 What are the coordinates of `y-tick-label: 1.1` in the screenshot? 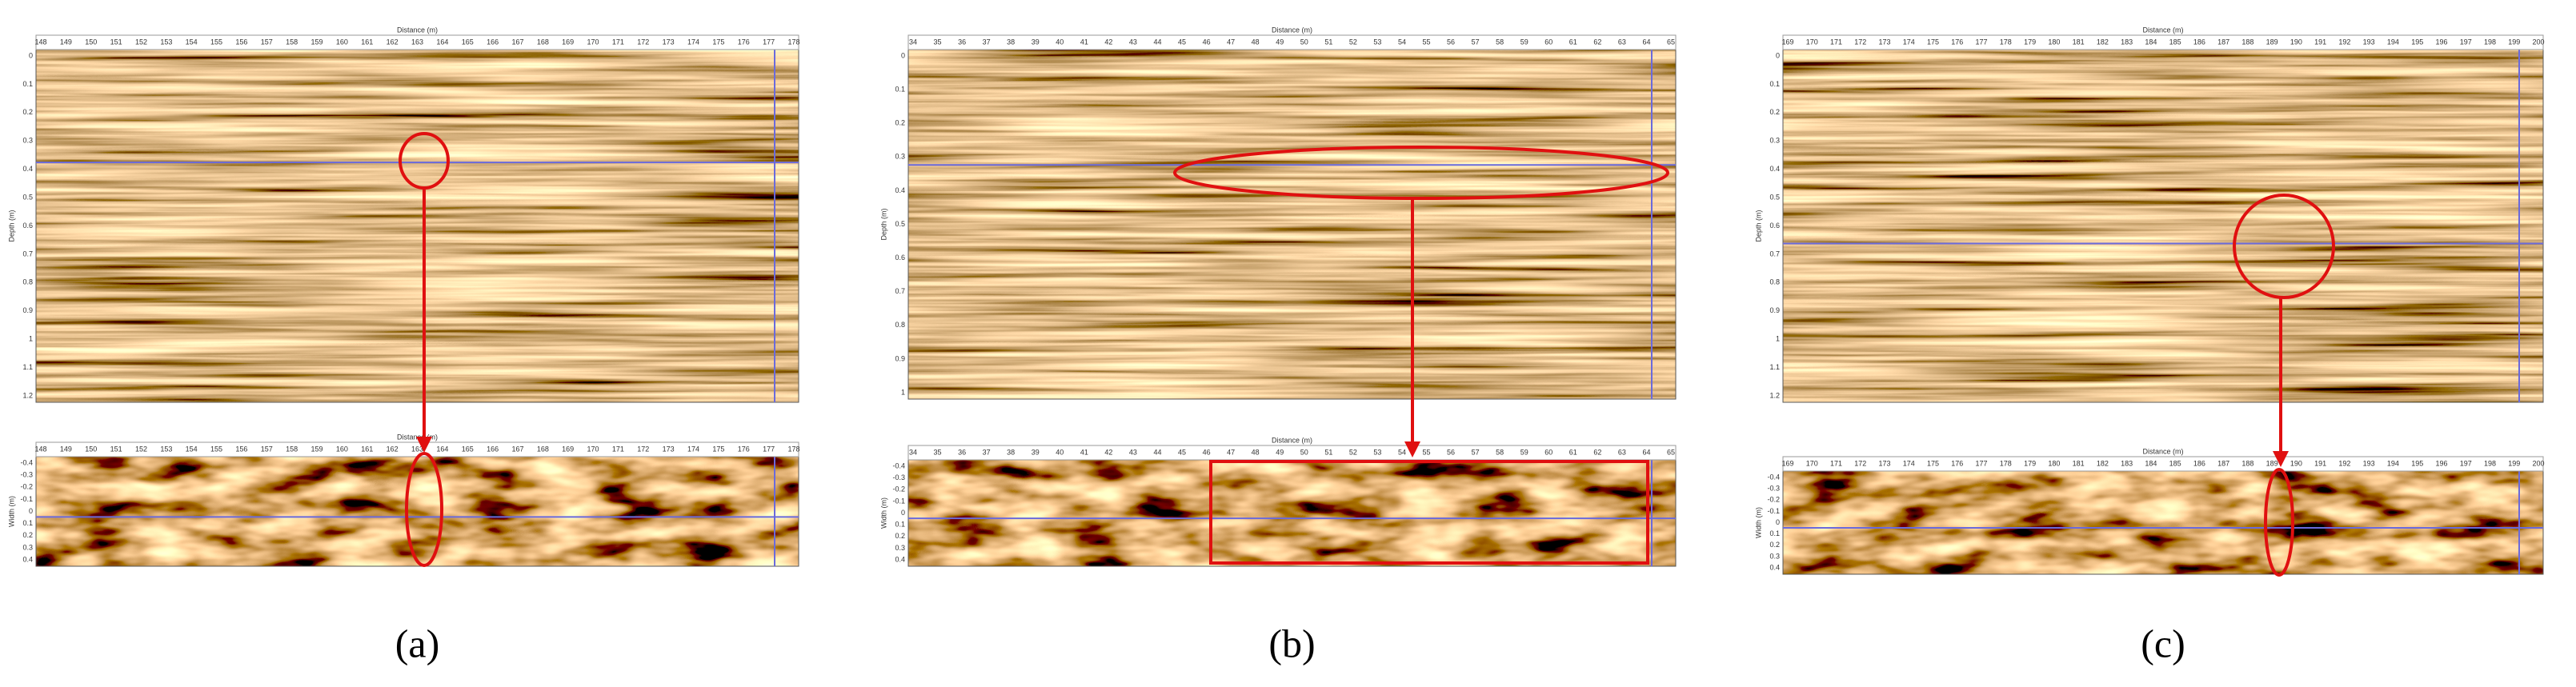 It's located at (27, 367).